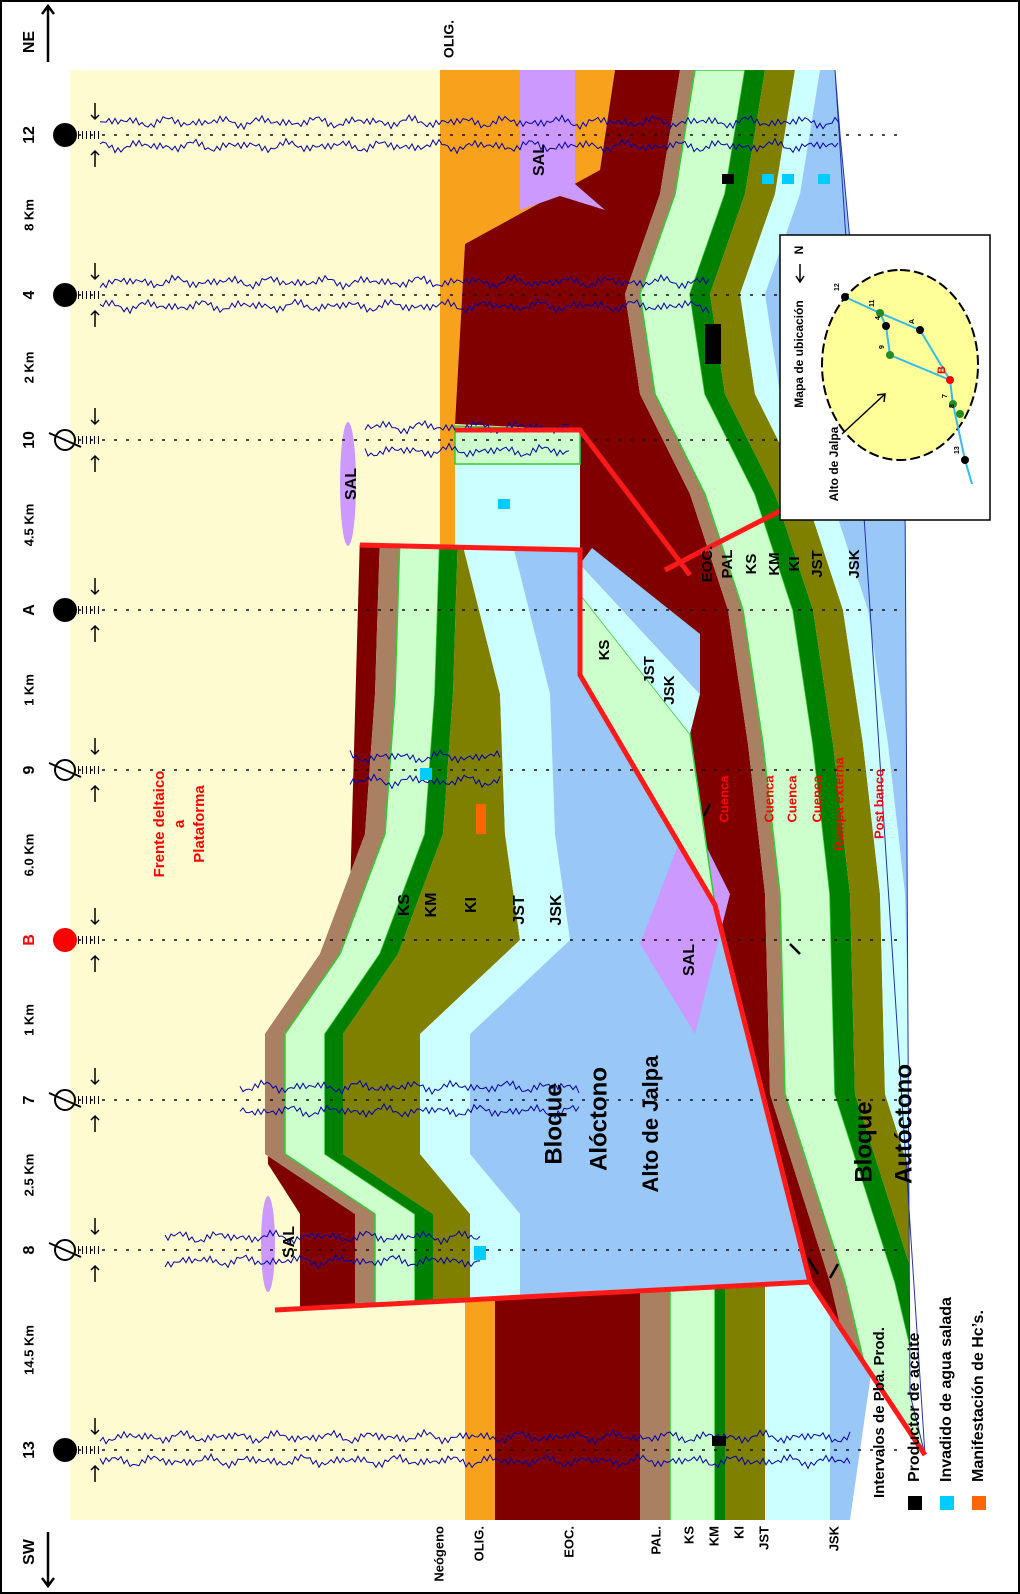 Image resolution: width=1020 pixels, height=1594 pixels. What do you see at coordinates (562, 140) in the screenshot?
I see `salt-body` at bounding box center [562, 140].